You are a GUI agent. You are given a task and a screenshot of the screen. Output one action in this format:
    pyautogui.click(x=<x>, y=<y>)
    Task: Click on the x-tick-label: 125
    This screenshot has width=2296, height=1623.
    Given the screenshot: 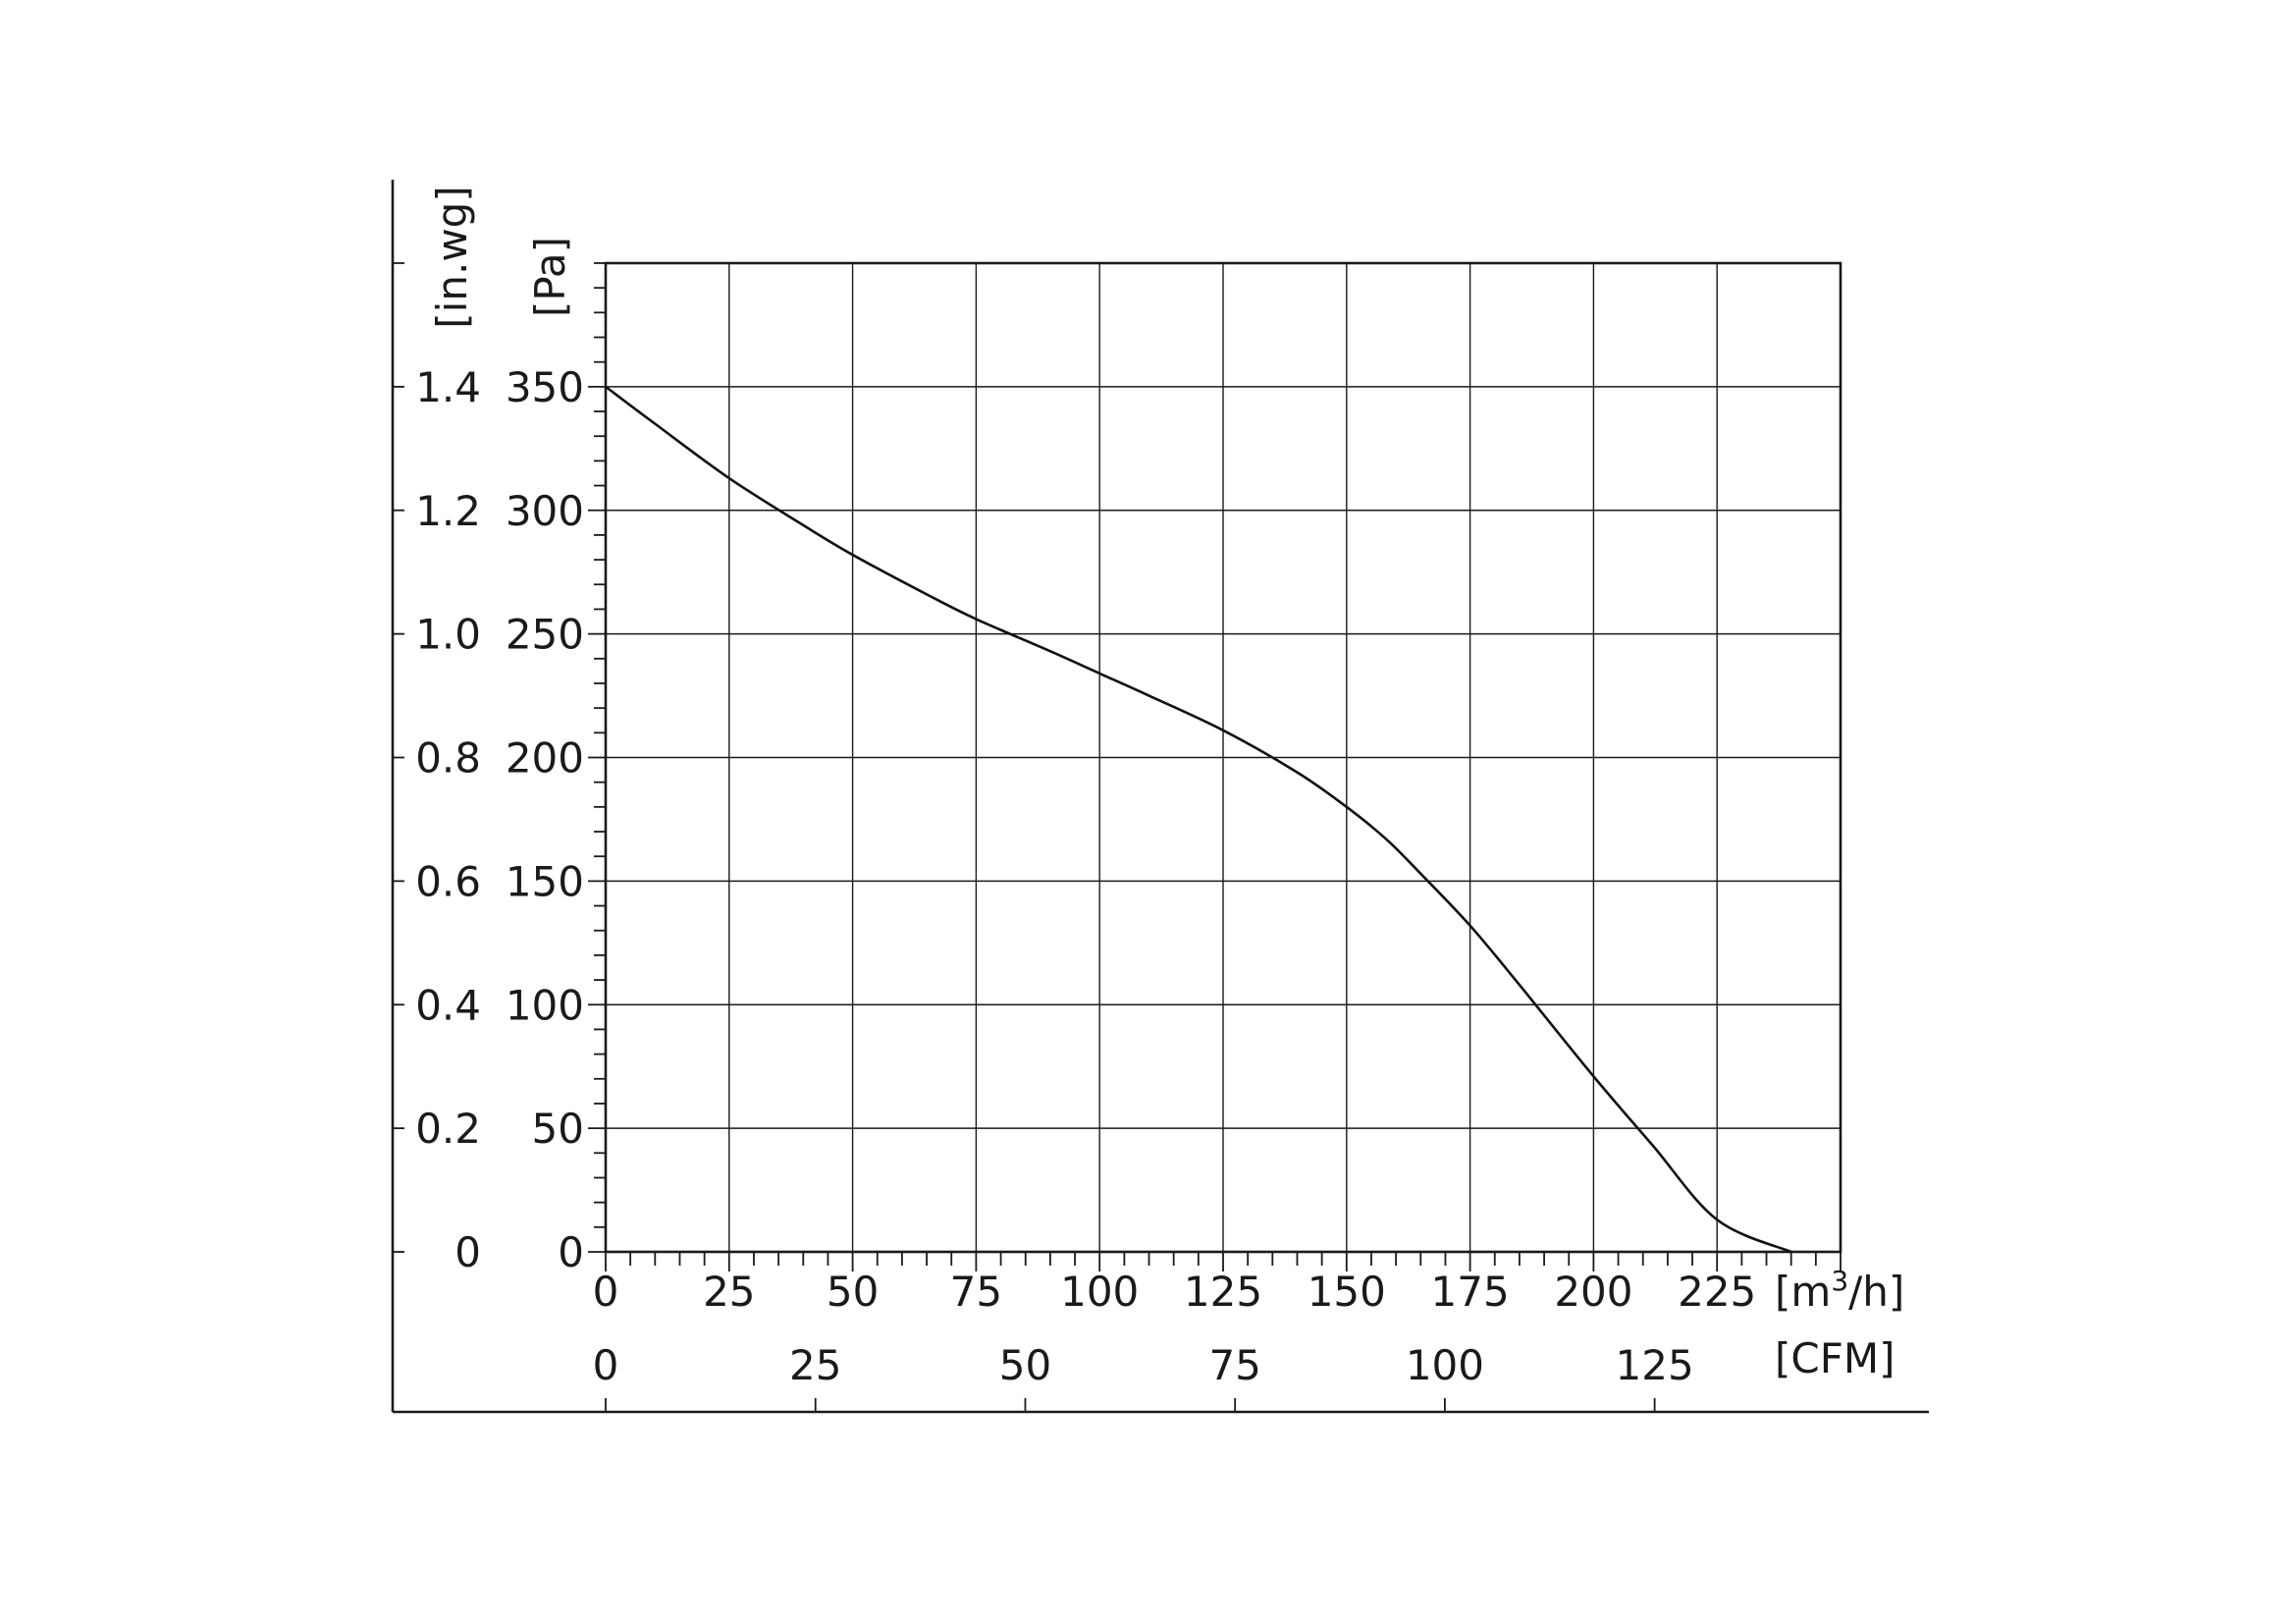 What is the action you would take?
    pyautogui.click(x=1223, y=1292)
    